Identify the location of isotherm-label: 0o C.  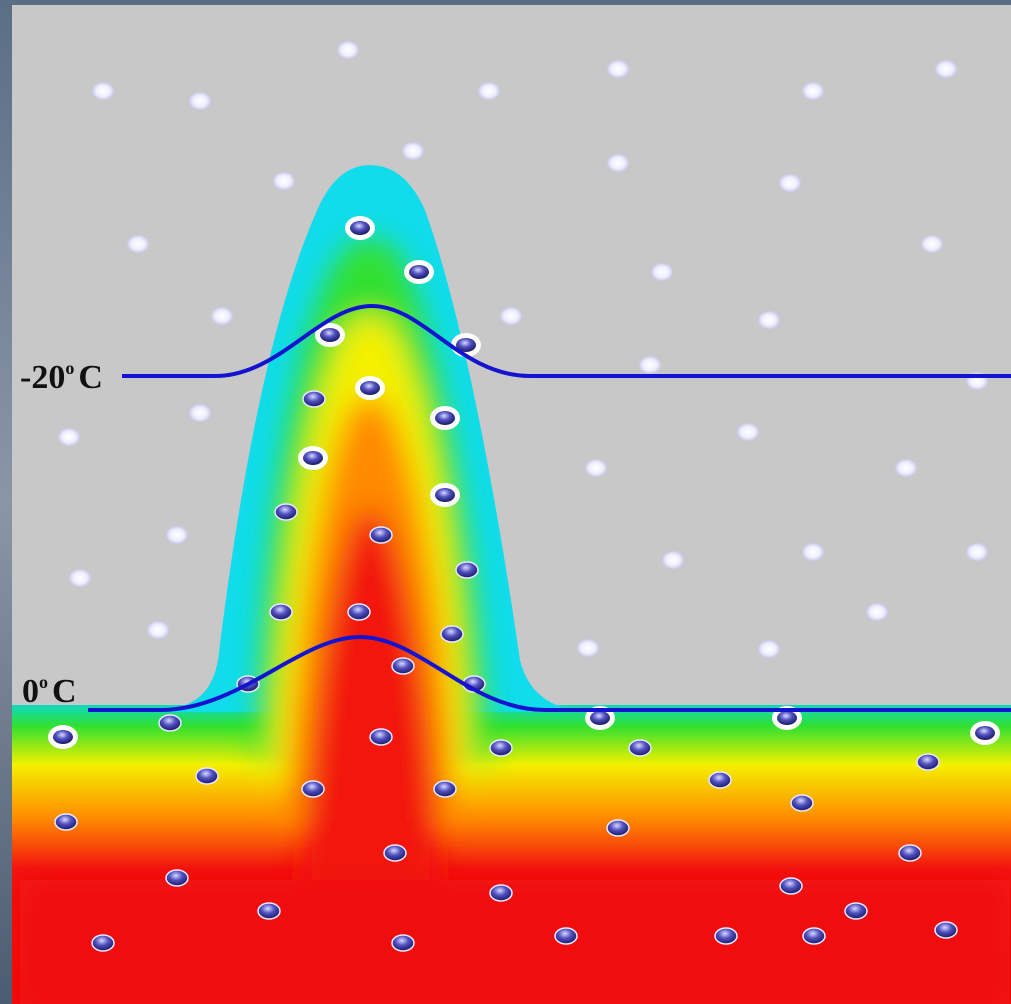
(49, 691).